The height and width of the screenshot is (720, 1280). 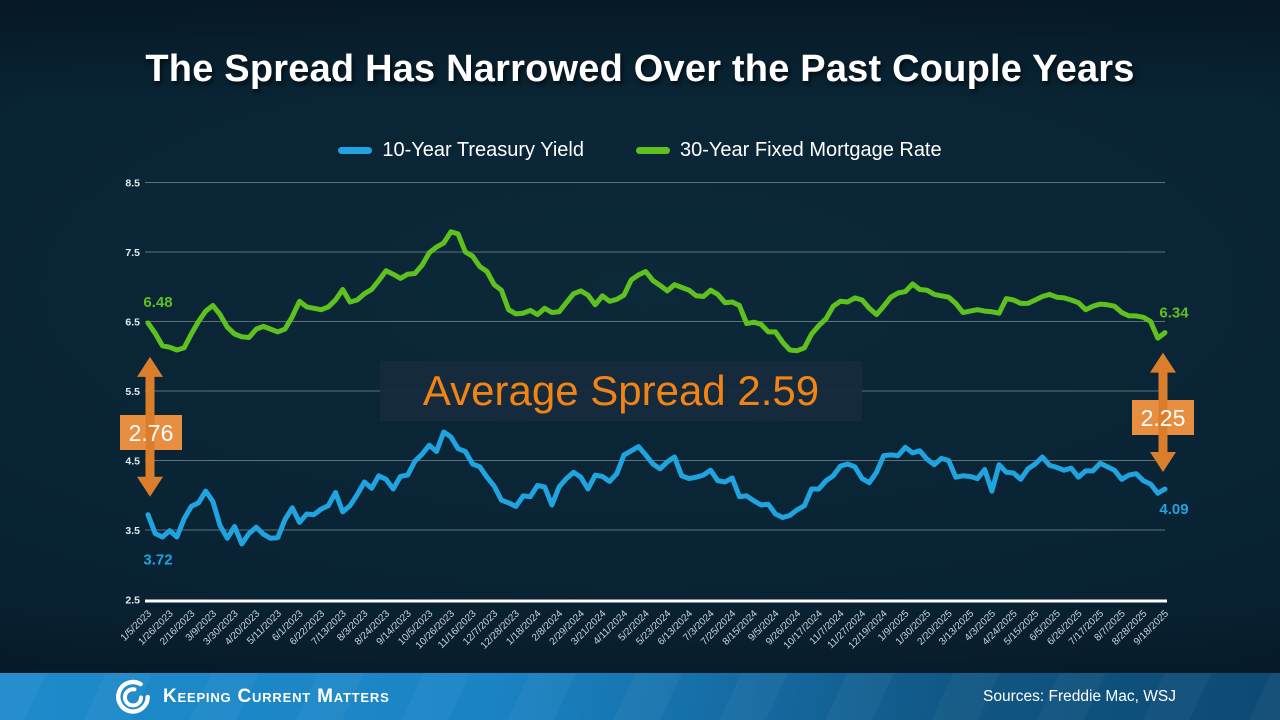 What do you see at coordinates (1163, 362) in the screenshot?
I see `end-spread-arrow-up-icon` at bounding box center [1163, 362].